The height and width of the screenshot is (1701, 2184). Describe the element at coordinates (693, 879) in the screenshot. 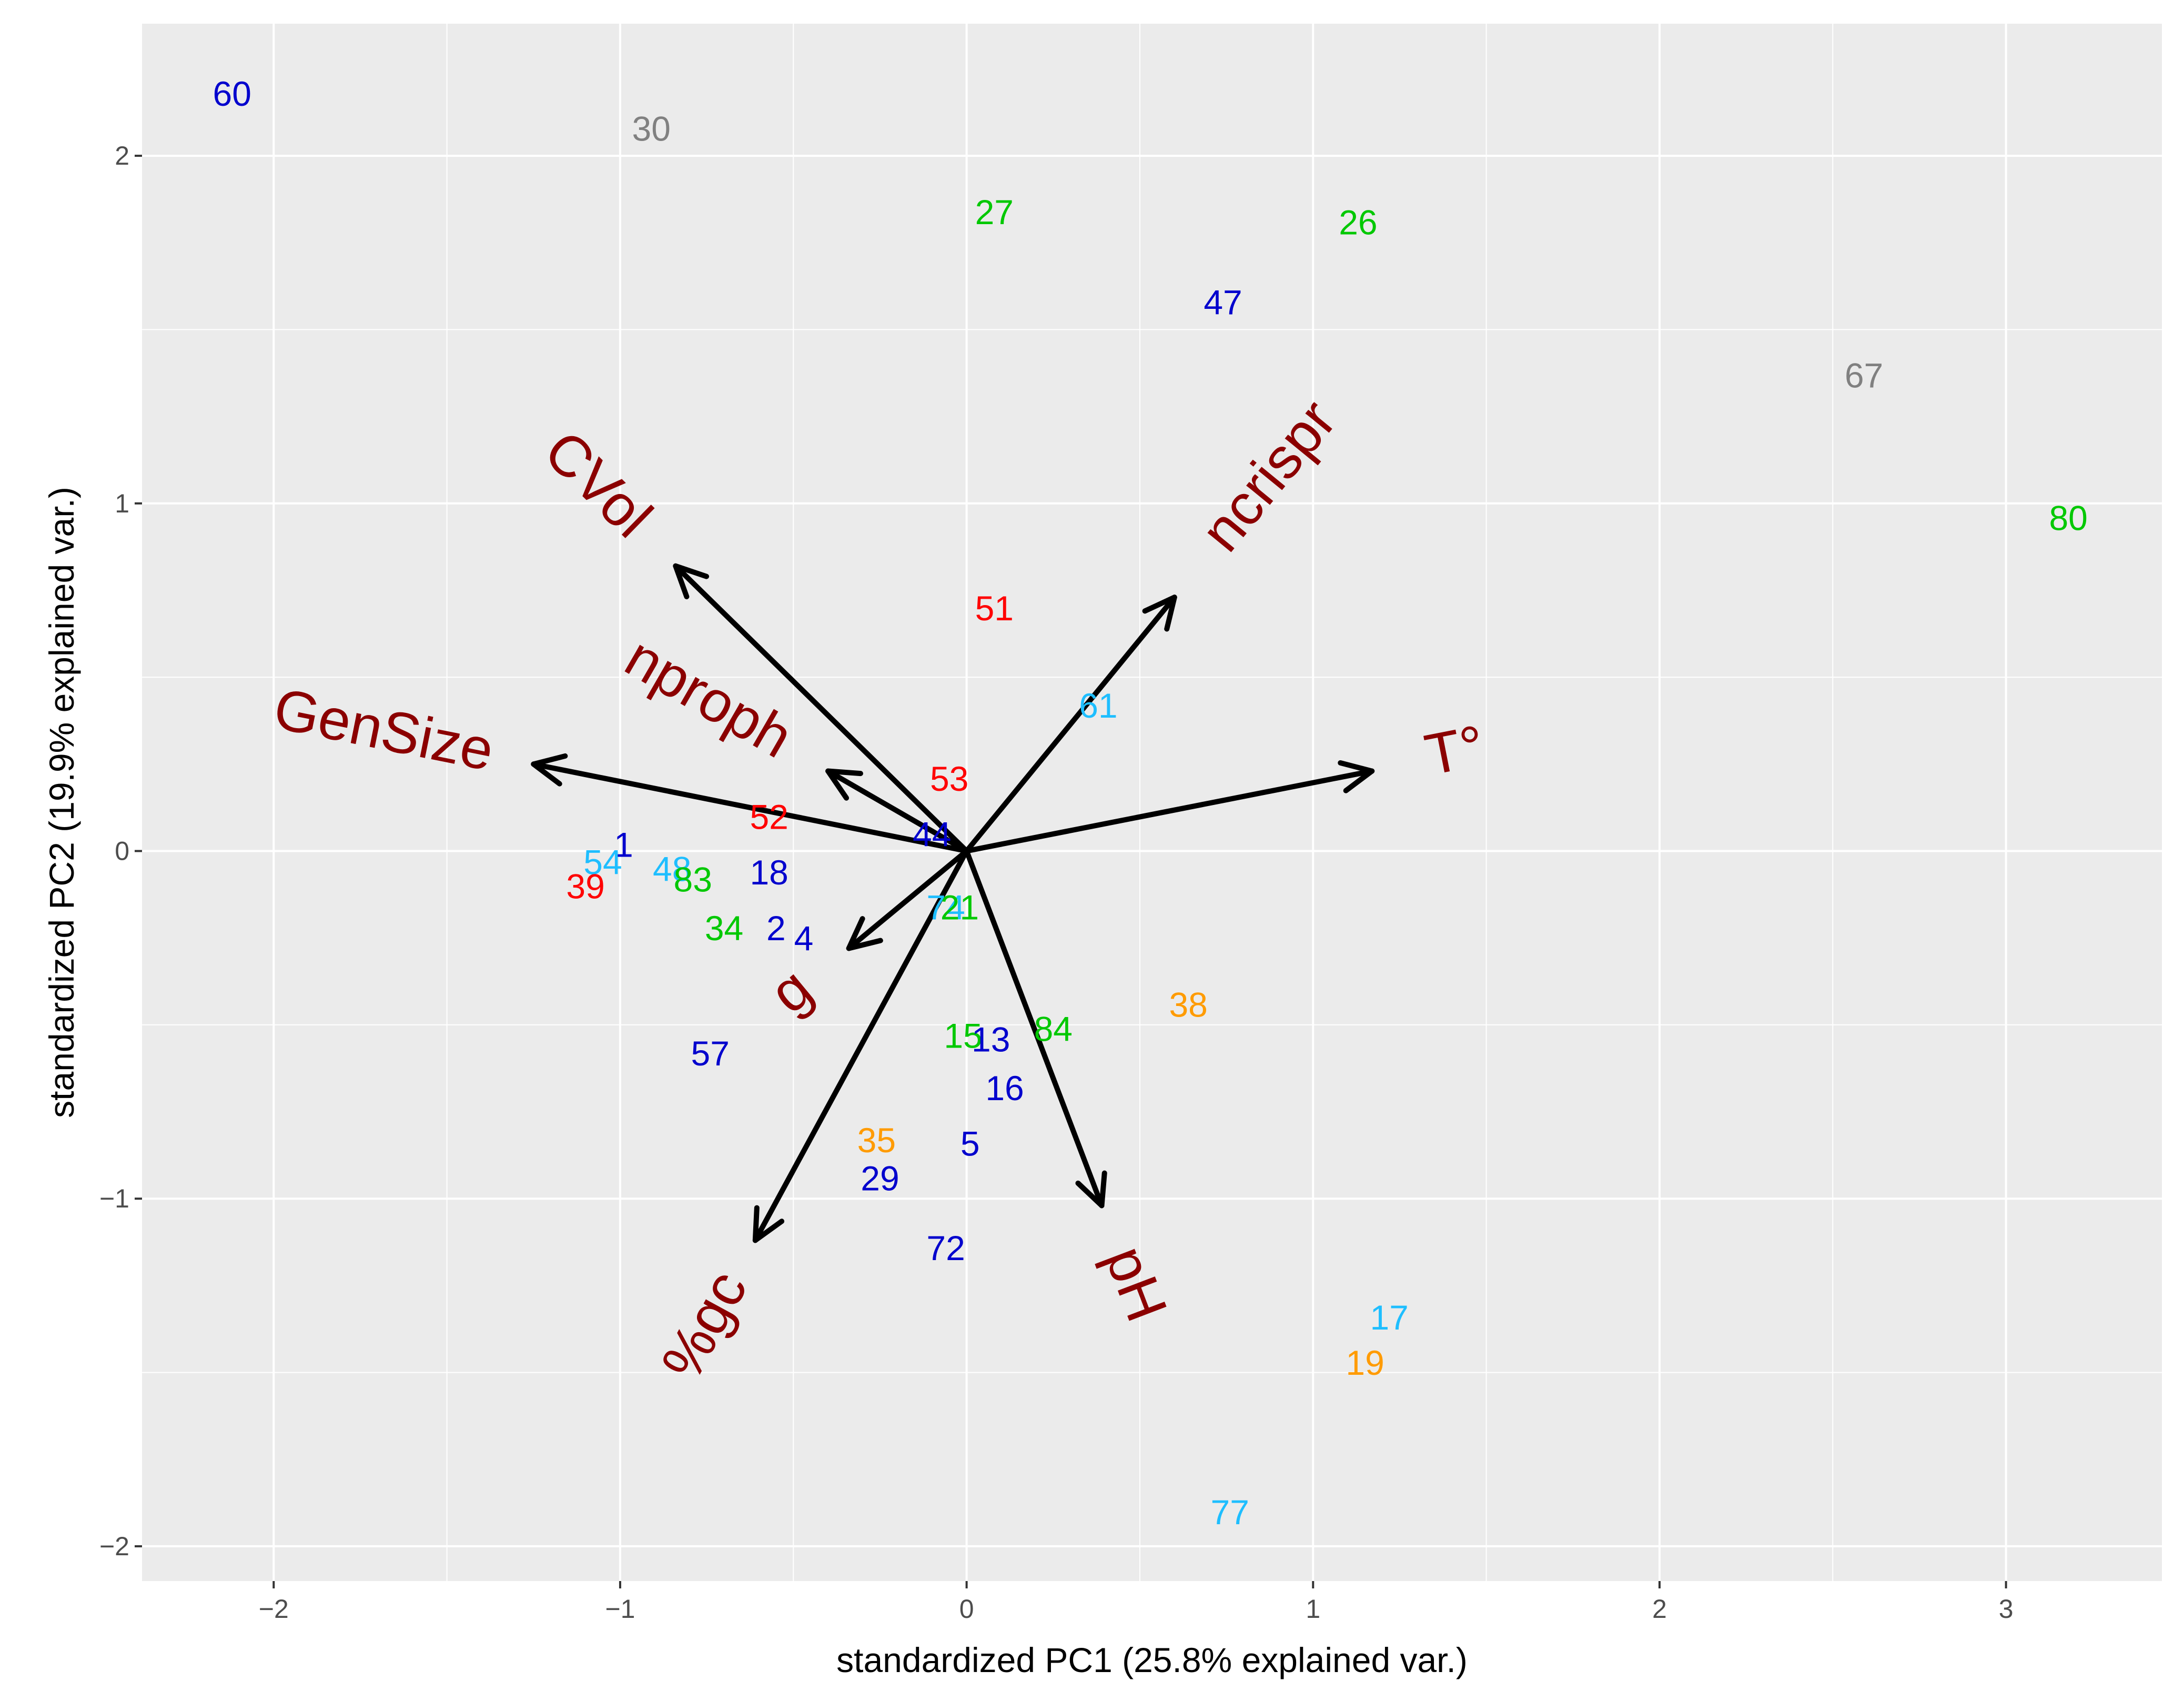

I see `point-label: 83` at that location.